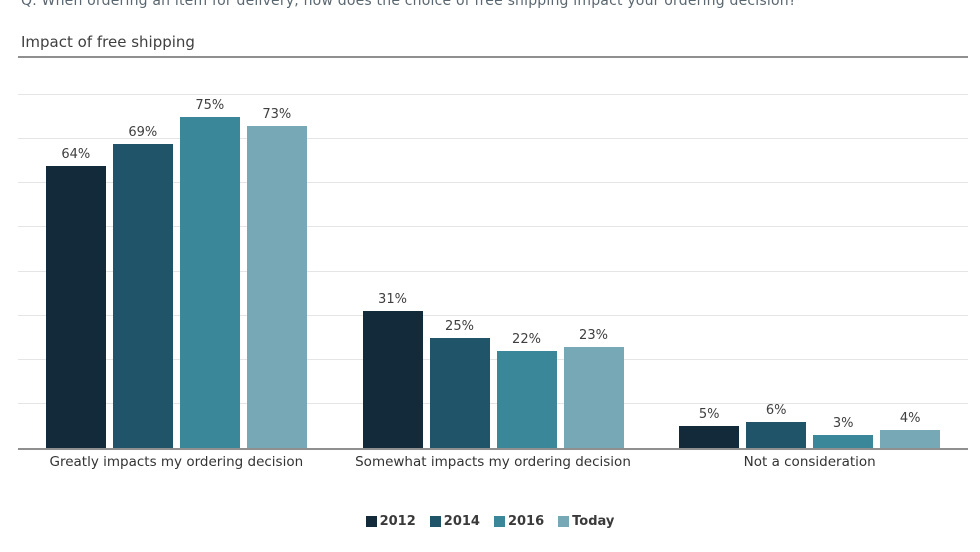 The width and height of the screenshot is (980, 552). I want to click on bar-value-label: 69%, so click(143, 132).